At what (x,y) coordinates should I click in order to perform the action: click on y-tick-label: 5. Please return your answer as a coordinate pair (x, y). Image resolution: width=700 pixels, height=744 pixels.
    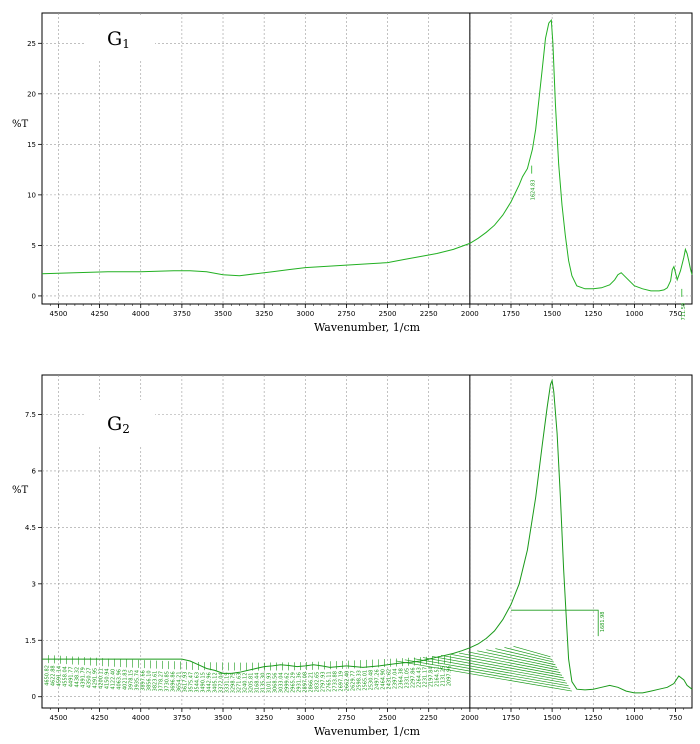
    Looking at the image, I should click on (34, 246).